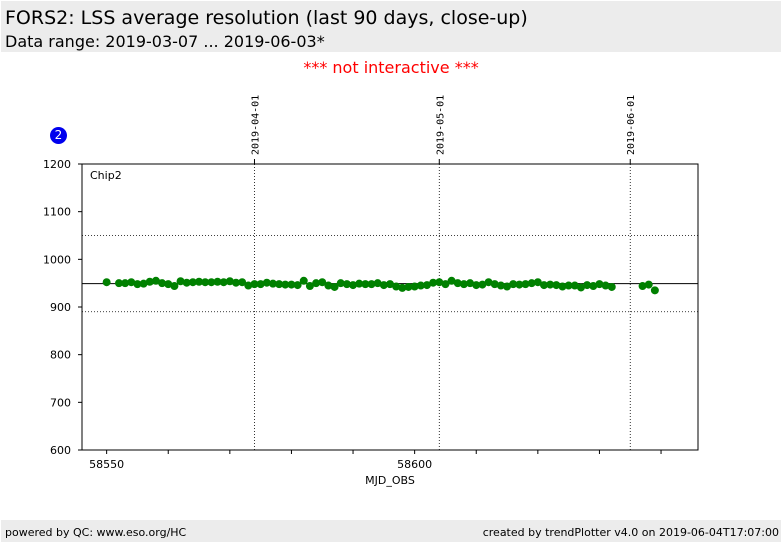 The image size is (782, 542). Describe the element at coordinates (60, 402) in the screenshot. I see `y-tick-label: 700` at that location.